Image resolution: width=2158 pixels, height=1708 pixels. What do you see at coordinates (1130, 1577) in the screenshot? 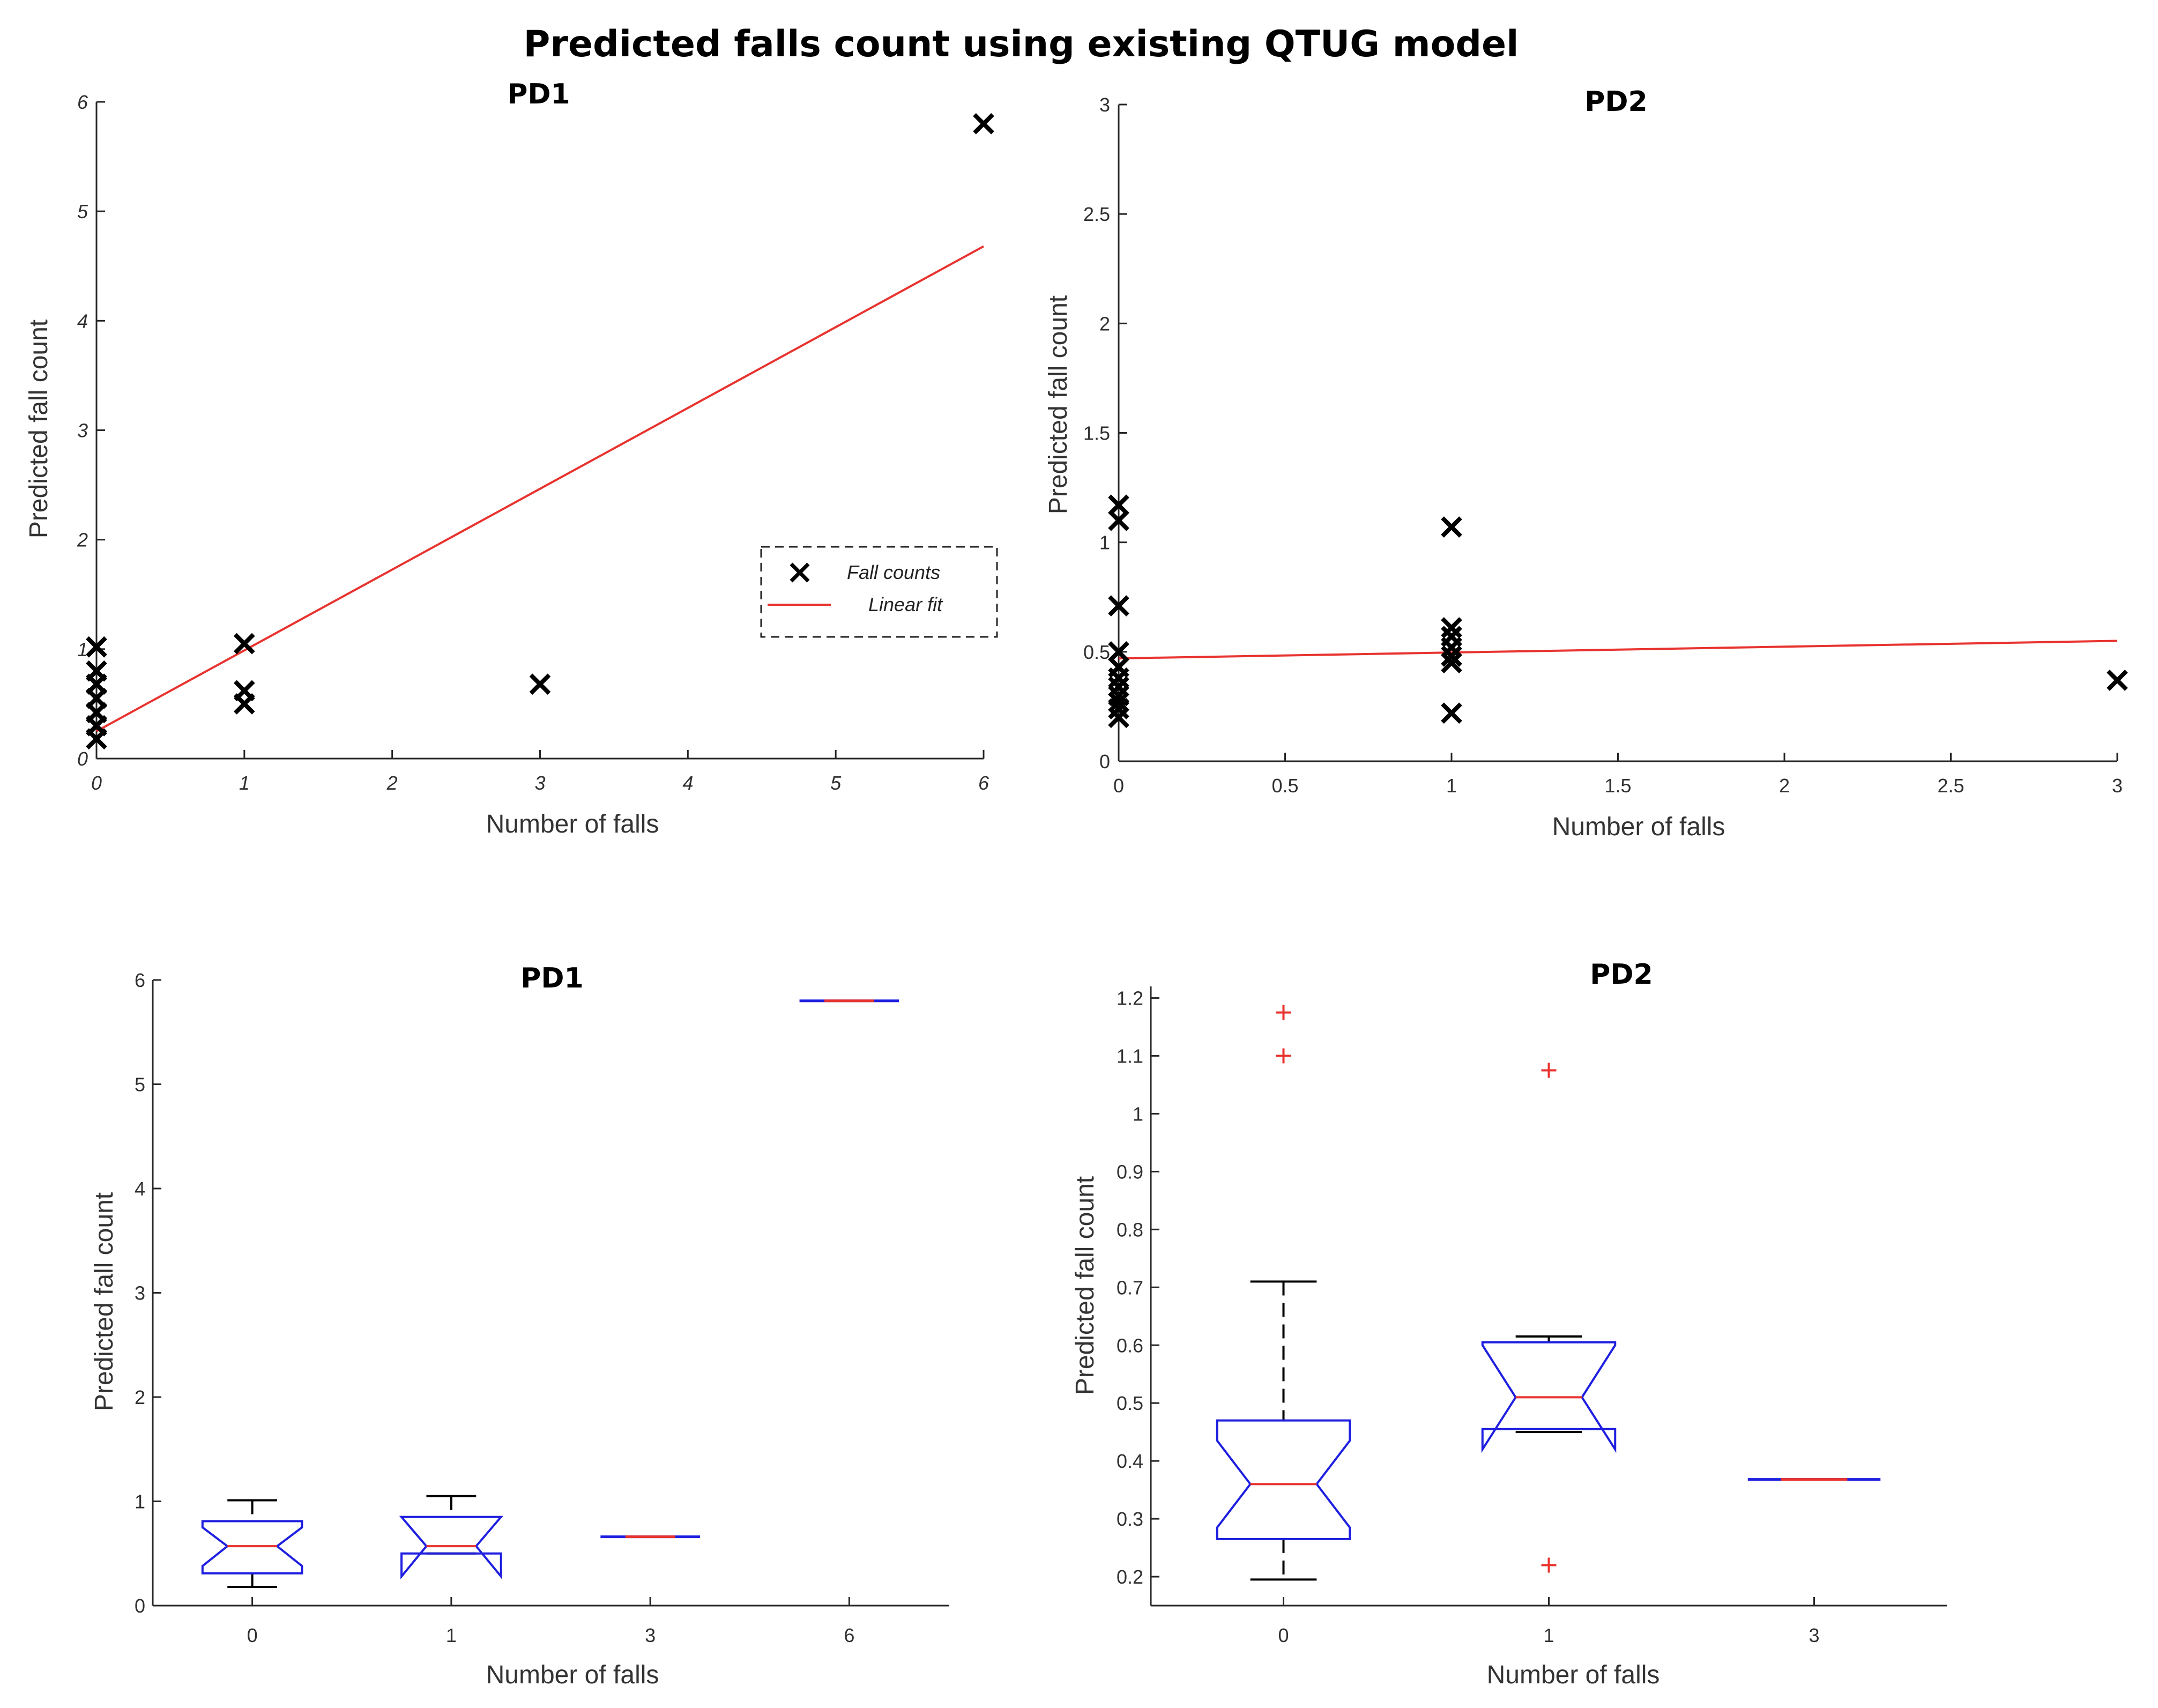
I see `y-tick-label: 0.2` at bounding box center [1130, 1577].